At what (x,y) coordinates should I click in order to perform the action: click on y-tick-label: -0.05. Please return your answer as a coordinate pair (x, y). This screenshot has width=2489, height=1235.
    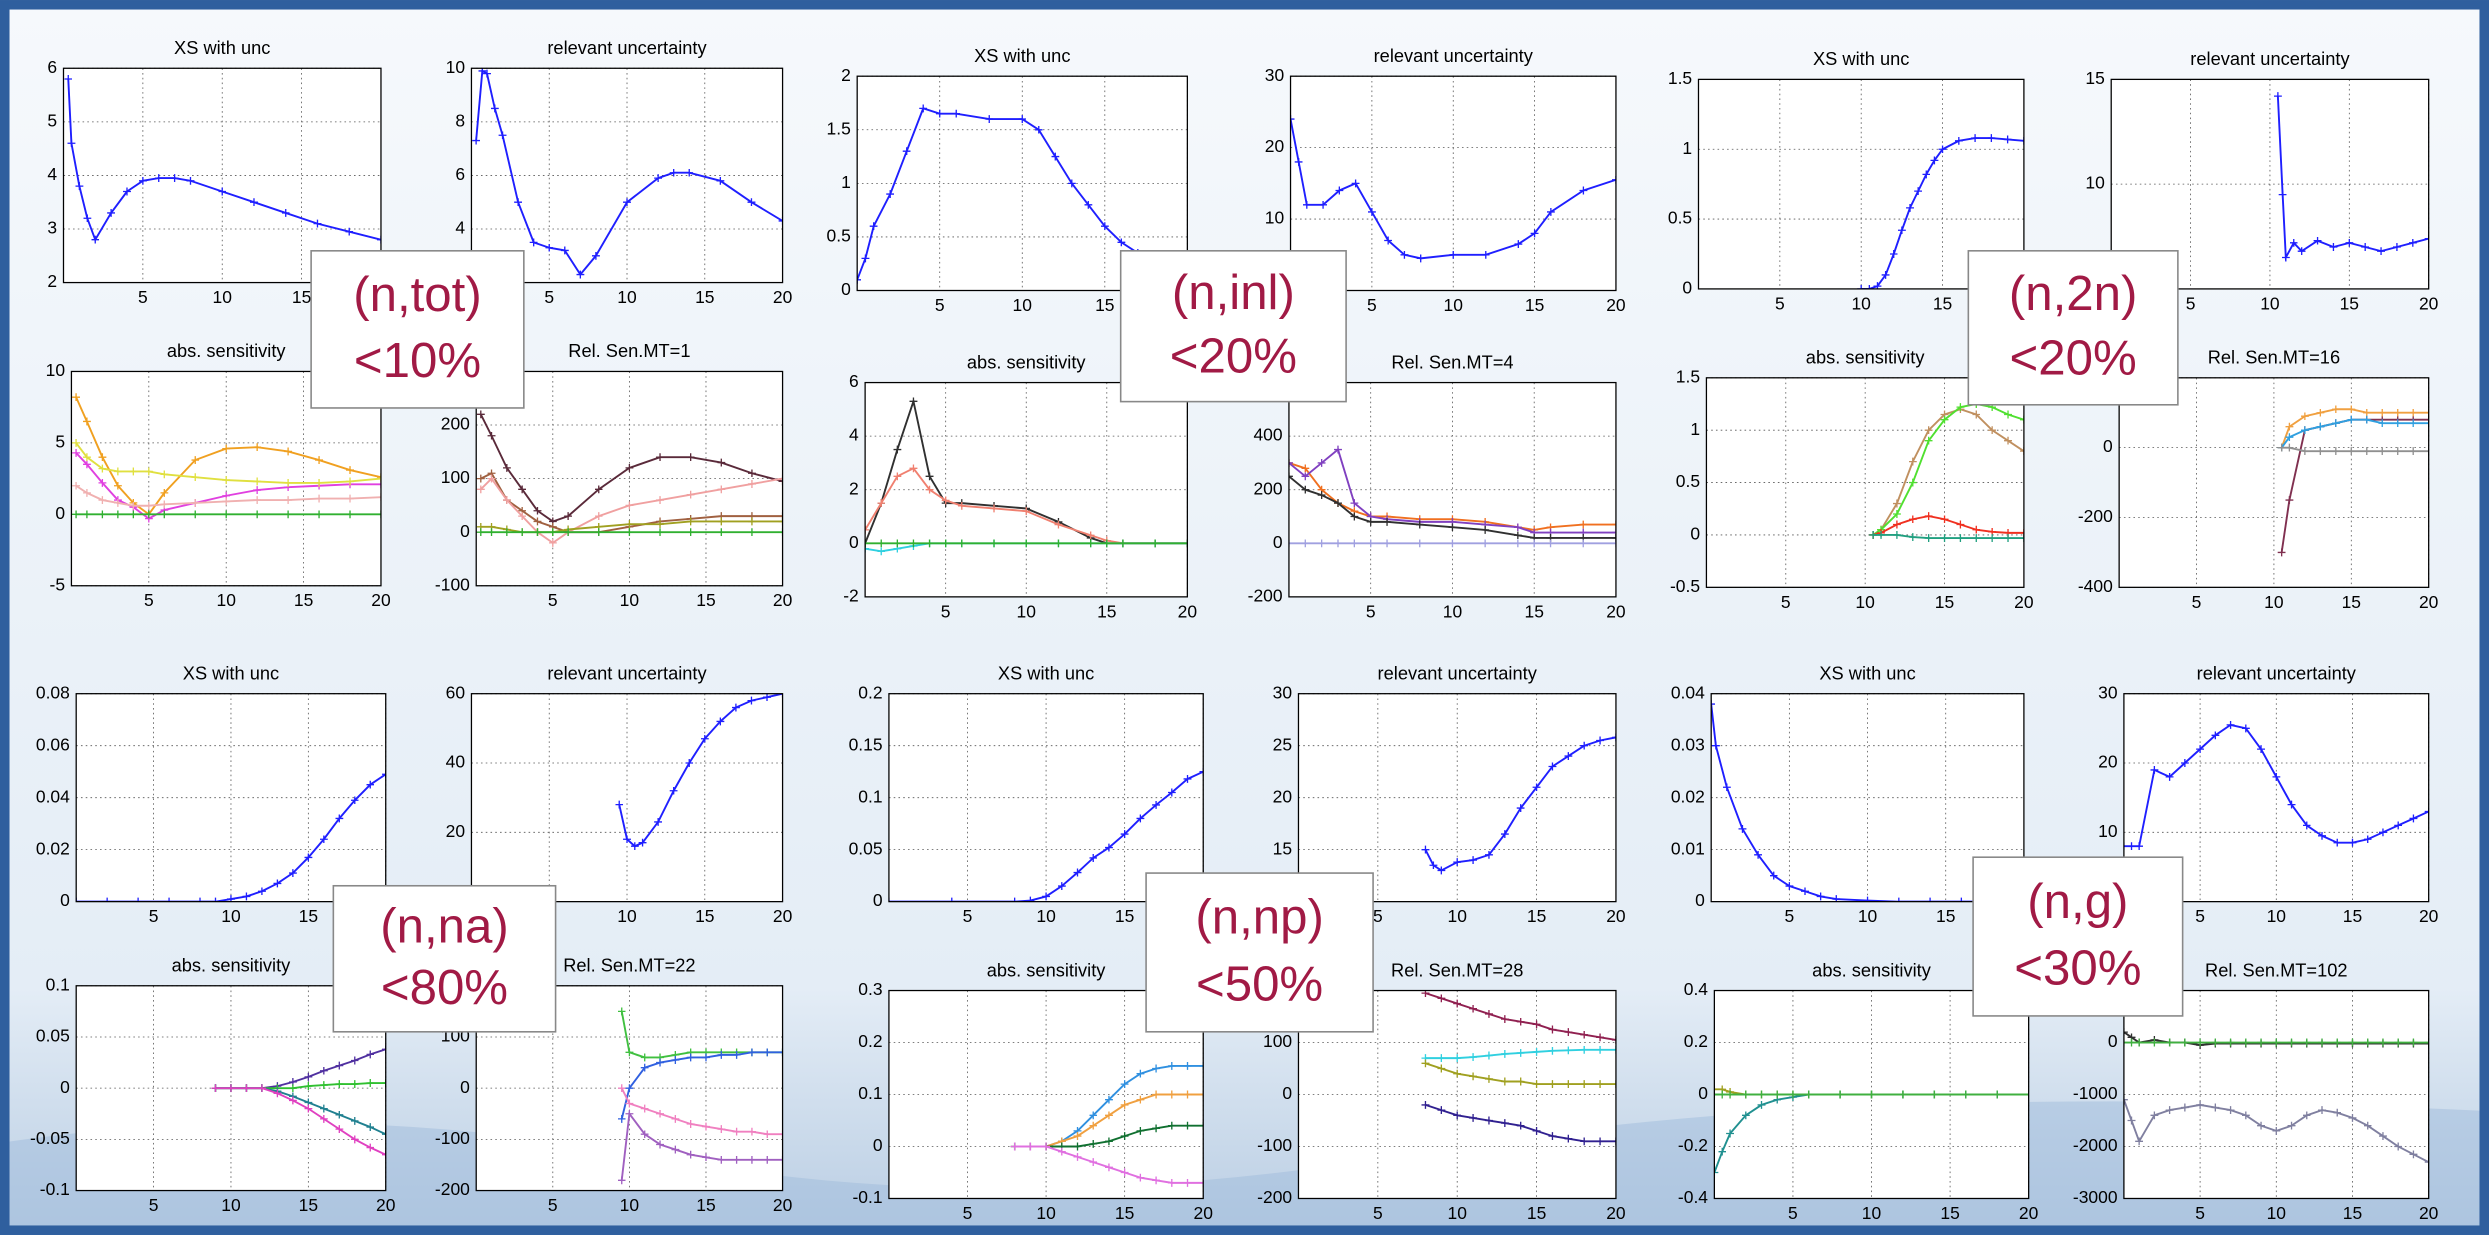
    Looking at the image, I should click on (50, 1138).